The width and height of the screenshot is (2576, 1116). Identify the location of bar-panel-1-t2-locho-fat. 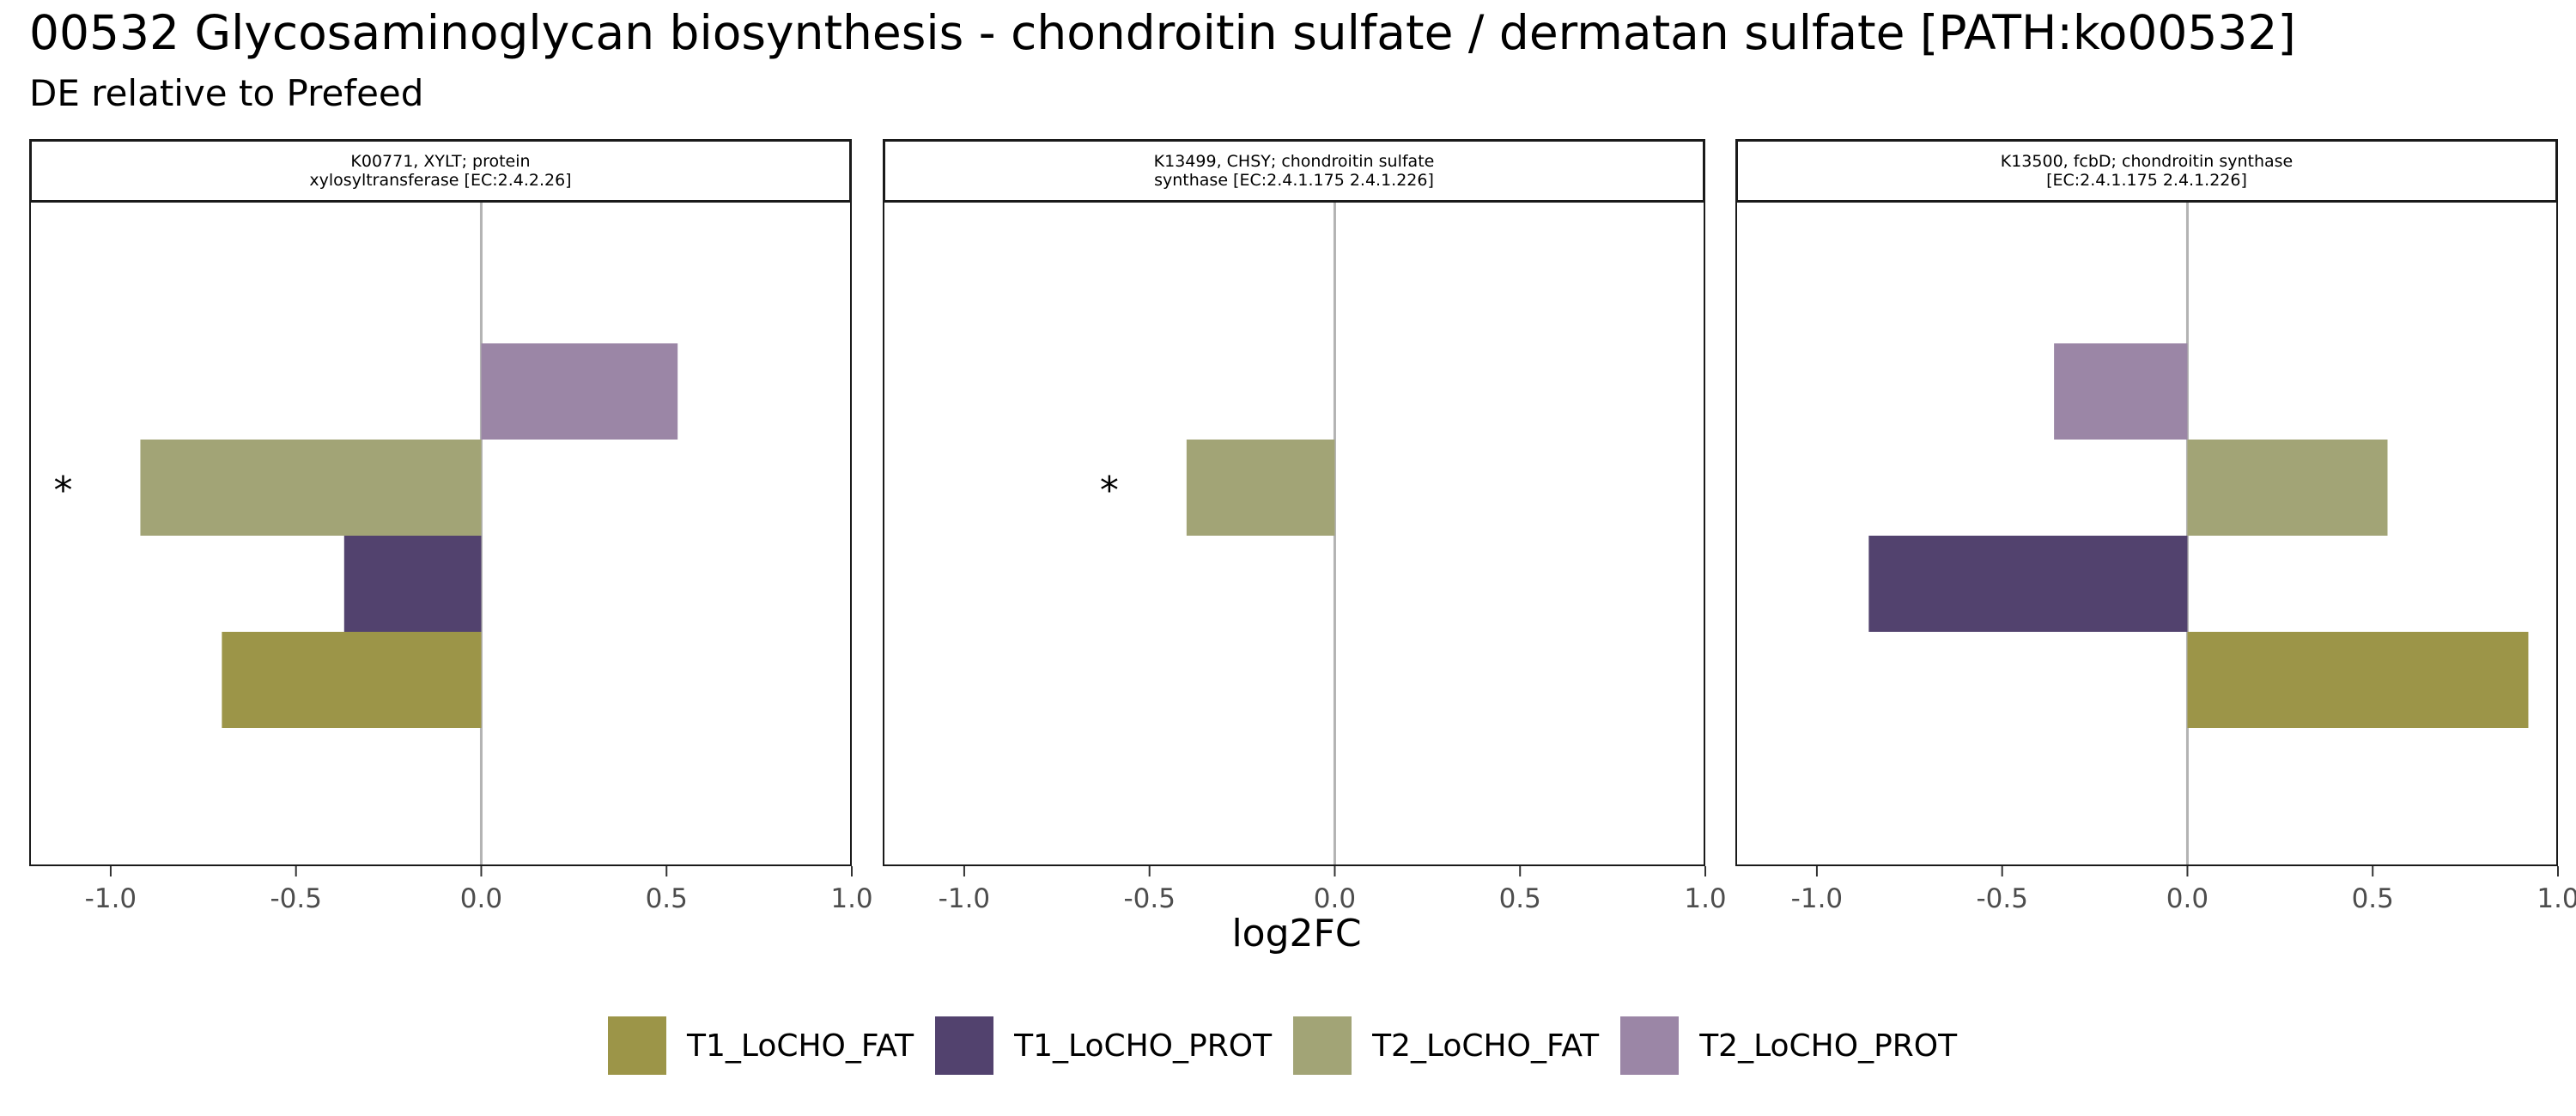
(311, 488).